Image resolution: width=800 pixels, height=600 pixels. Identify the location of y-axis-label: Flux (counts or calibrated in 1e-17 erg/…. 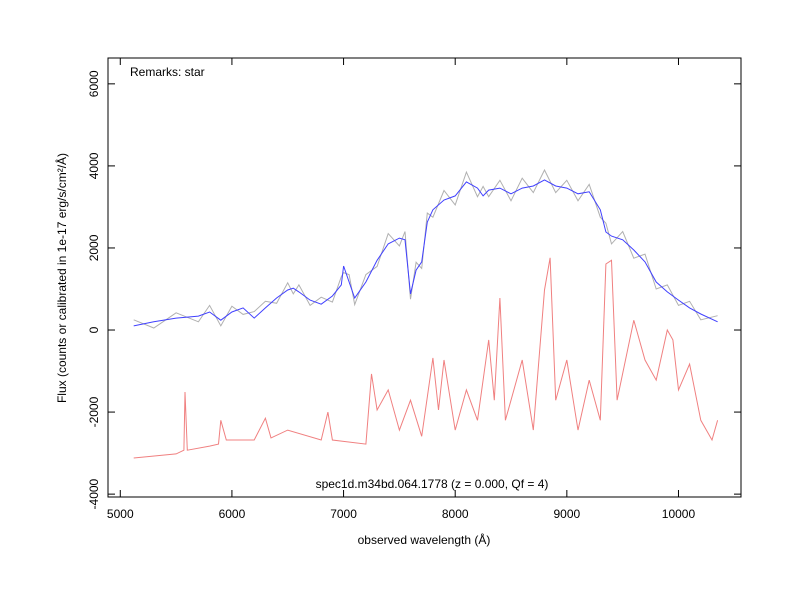
(61, 278).